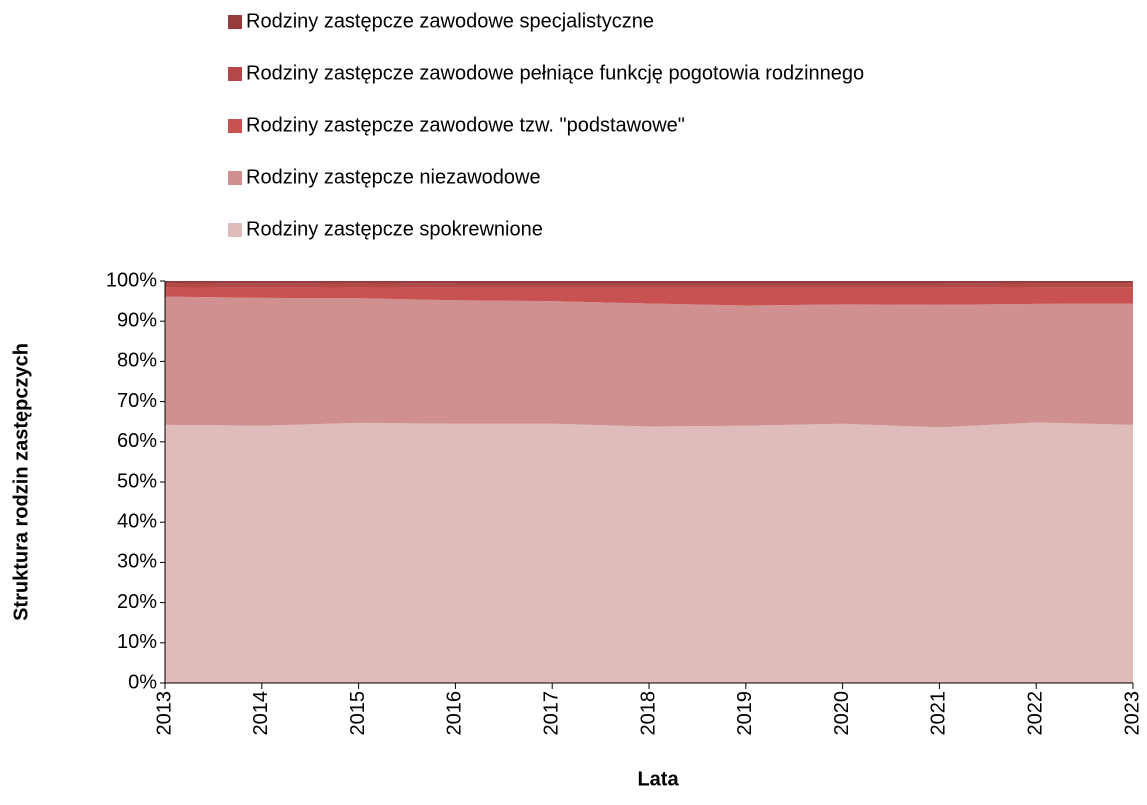 The width and height of the screenshot is (1147, 805). What do you see at coordinates (137, 401) in the screenshot?
I see `y-tick-label: 70%` at bounding box center [137, 401].